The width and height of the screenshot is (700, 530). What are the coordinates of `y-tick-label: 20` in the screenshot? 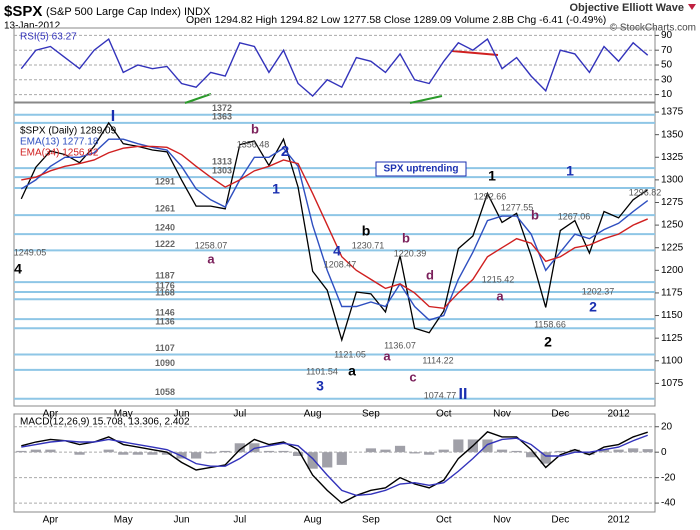 It's located at (667, 426).